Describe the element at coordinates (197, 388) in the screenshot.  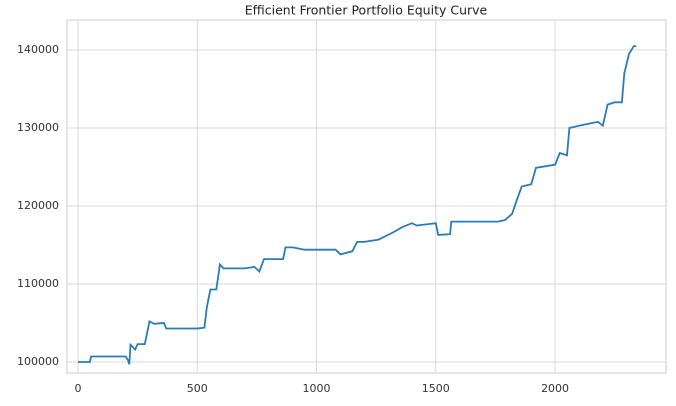
I see `x-tick-label: 500` at that location.